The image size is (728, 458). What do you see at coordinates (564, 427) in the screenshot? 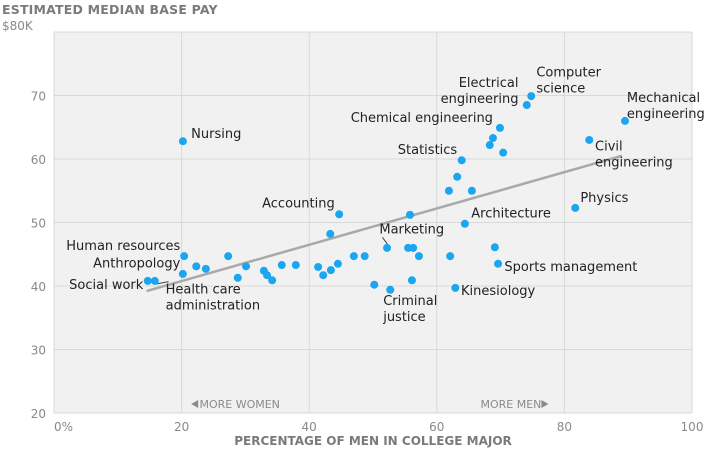
I see `x-tick-label: 80` at bounding box center [564, 427].